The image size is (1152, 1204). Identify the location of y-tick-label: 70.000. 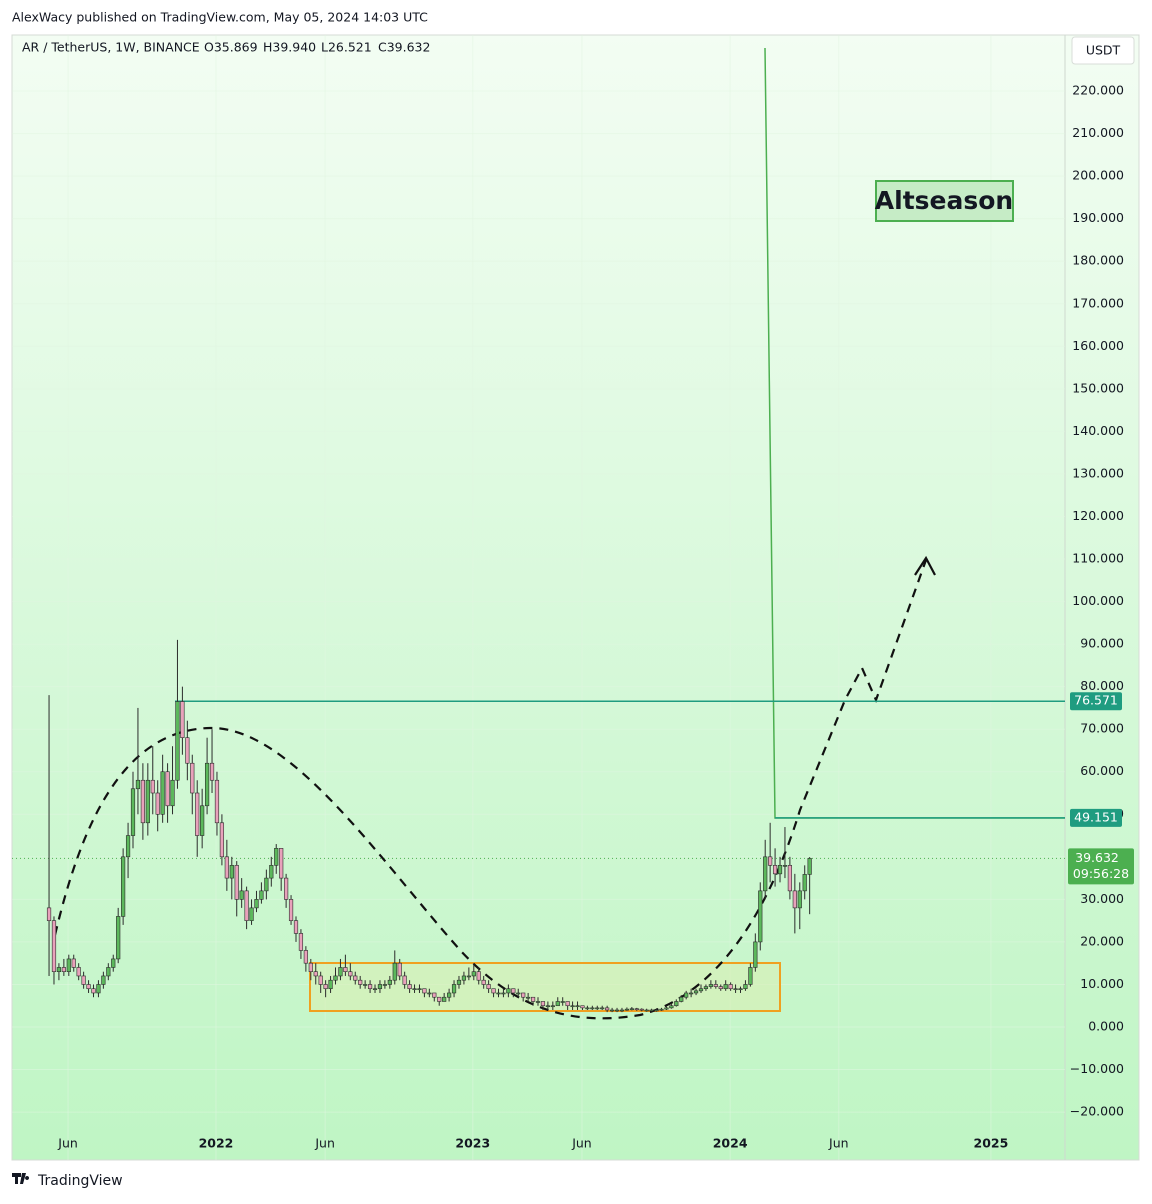
(1102, 728).